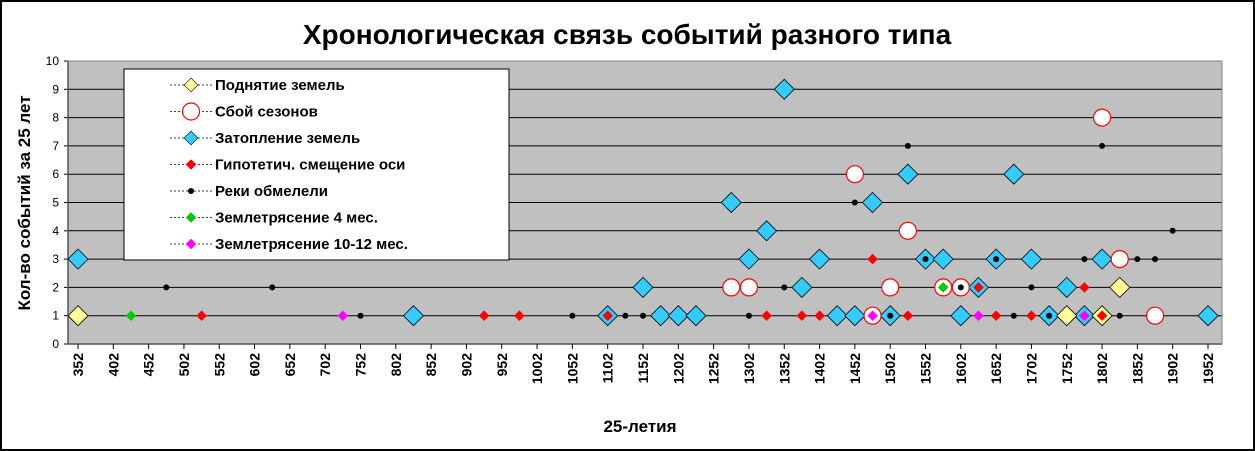 This screenshot has height=451, width=1255. I want to click on x-tick-label: 952, so click(502, 365).